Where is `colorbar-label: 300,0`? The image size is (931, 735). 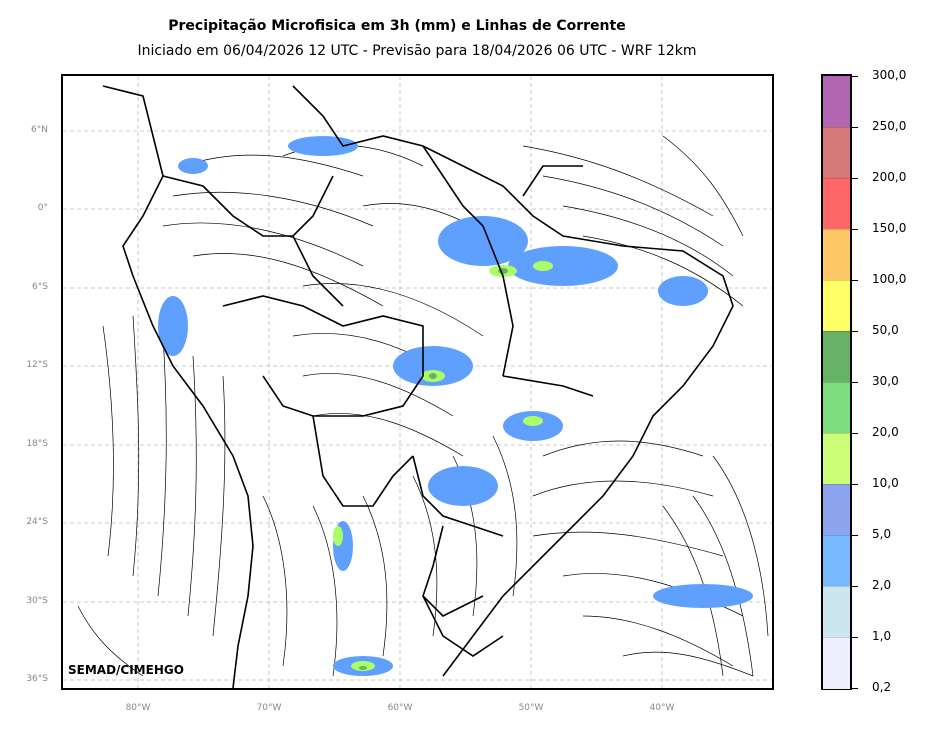 colorbar-label: 300,0 is located at coordinates (889, 75).